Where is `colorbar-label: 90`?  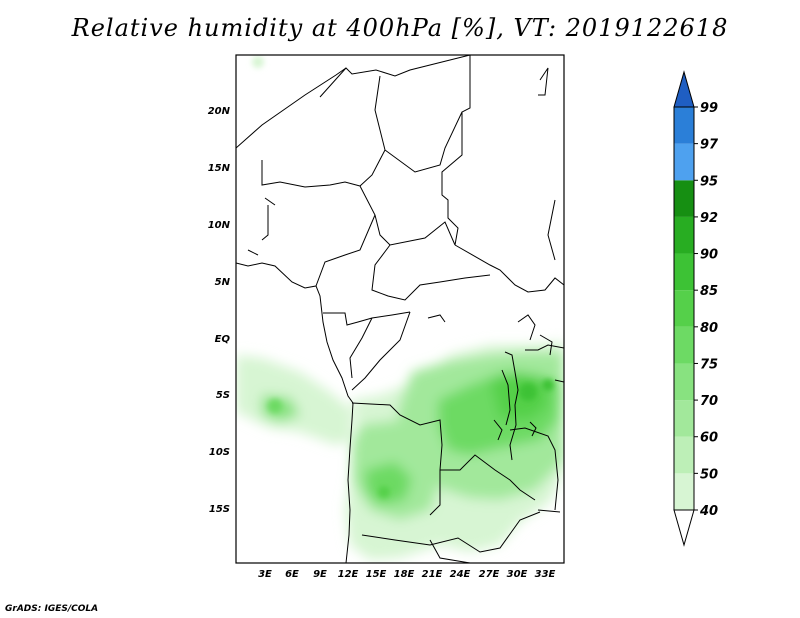
colorbar-label: 90 is located at coordinates (709, 255).